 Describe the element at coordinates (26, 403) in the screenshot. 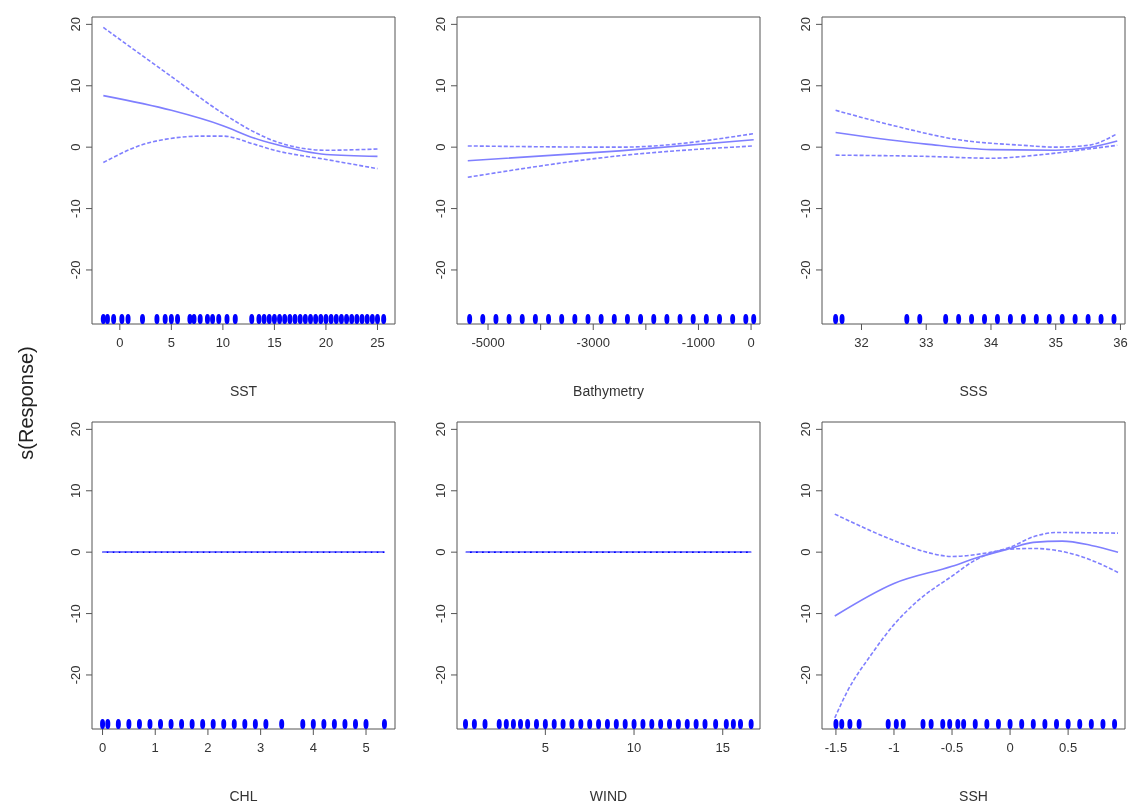

I see `y-axis-title: s(Response)` at that location.